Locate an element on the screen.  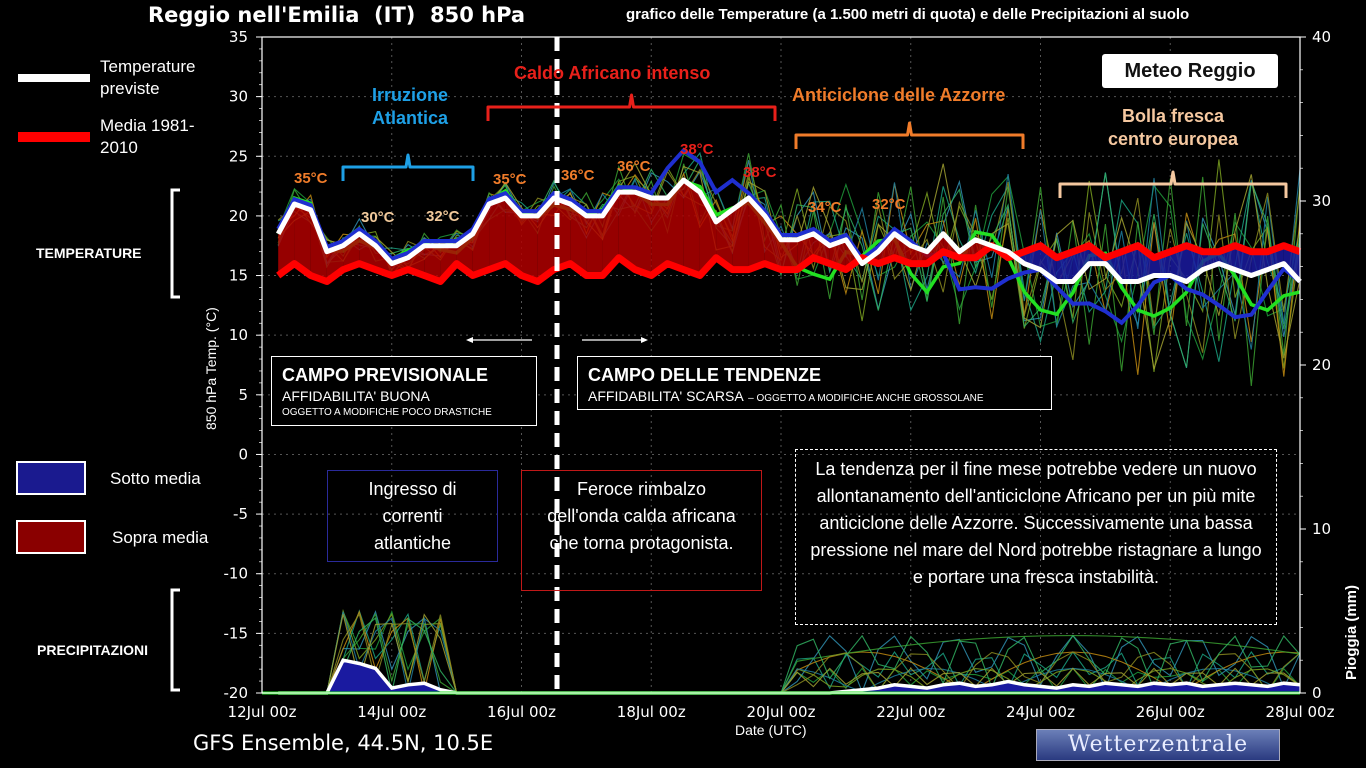
legend-below-label: Sotto media is located at coordinates (155, 478).